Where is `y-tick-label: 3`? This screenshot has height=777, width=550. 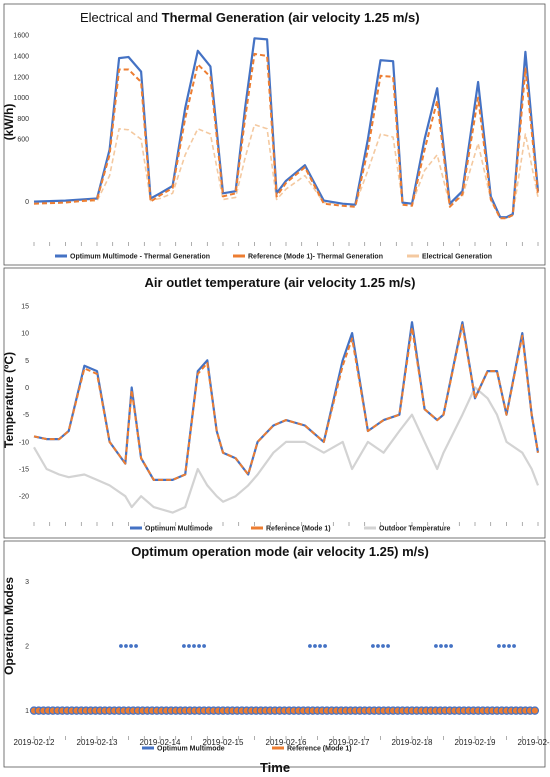 y-tick-label: 3 is located at coordinates (27, 582).